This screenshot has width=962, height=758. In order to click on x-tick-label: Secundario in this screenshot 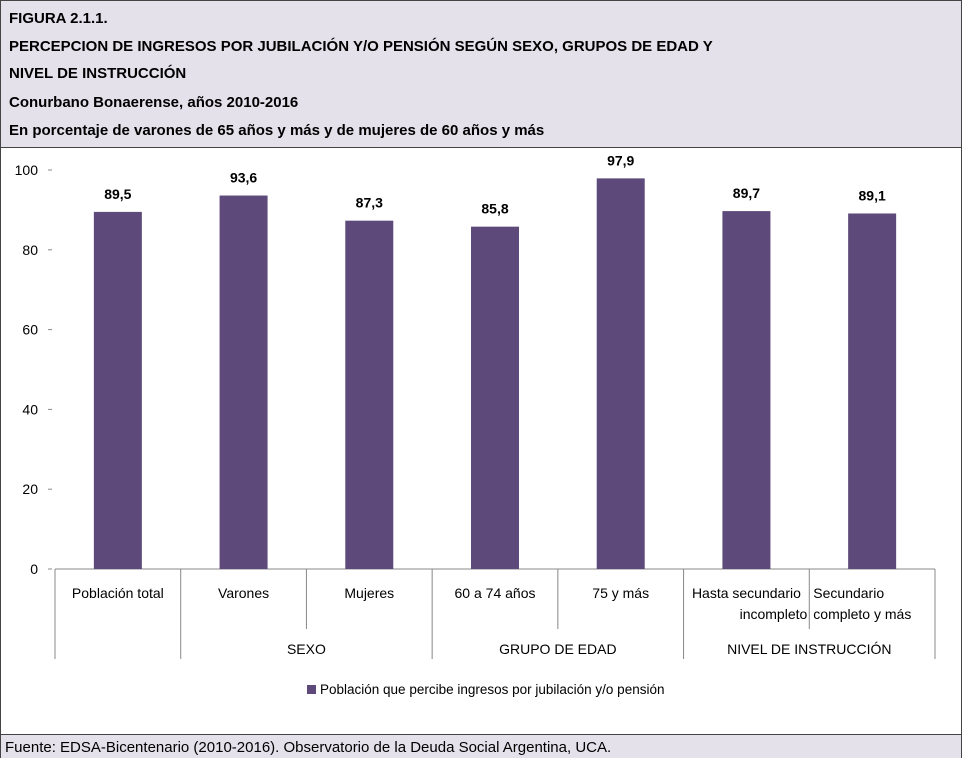, I will do `click(848, 593)`.